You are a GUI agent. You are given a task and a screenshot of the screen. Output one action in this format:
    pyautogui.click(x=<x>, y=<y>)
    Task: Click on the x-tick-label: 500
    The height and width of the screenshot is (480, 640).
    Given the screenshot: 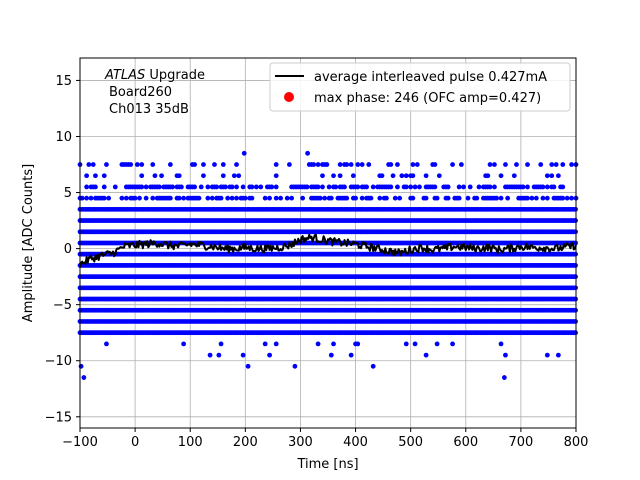 What is the action you would take?
    pyautogui.click(x=410, y=442)
    